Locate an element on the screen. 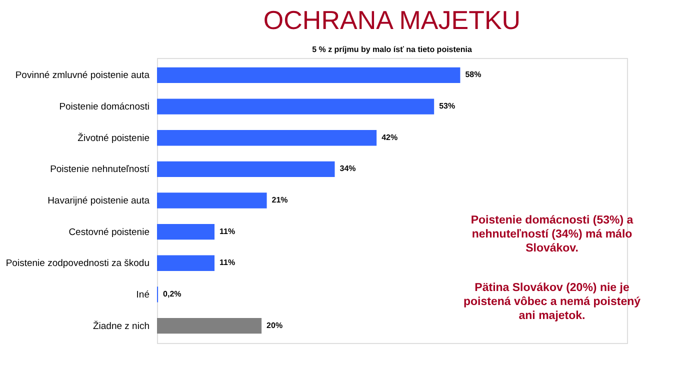 The image size is (682, 375). data-label: 21% is located at coordinates (280, 200).